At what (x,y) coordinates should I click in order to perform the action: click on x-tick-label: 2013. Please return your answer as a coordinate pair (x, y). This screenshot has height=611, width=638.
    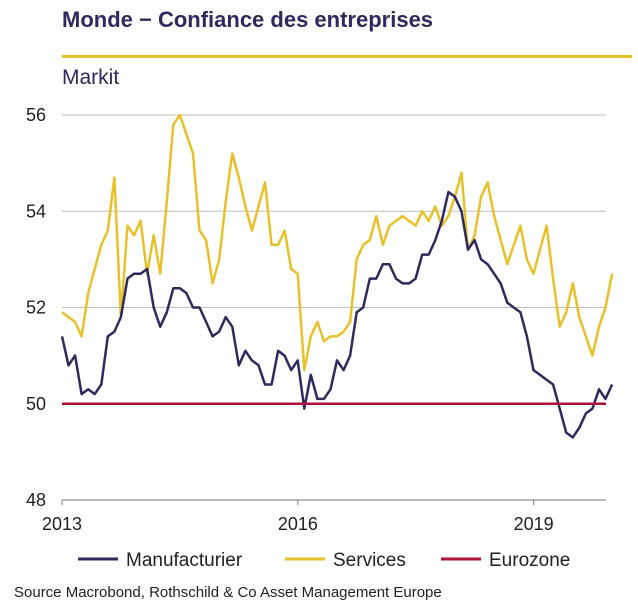
    Looking at the image, I should click on (62, 524).